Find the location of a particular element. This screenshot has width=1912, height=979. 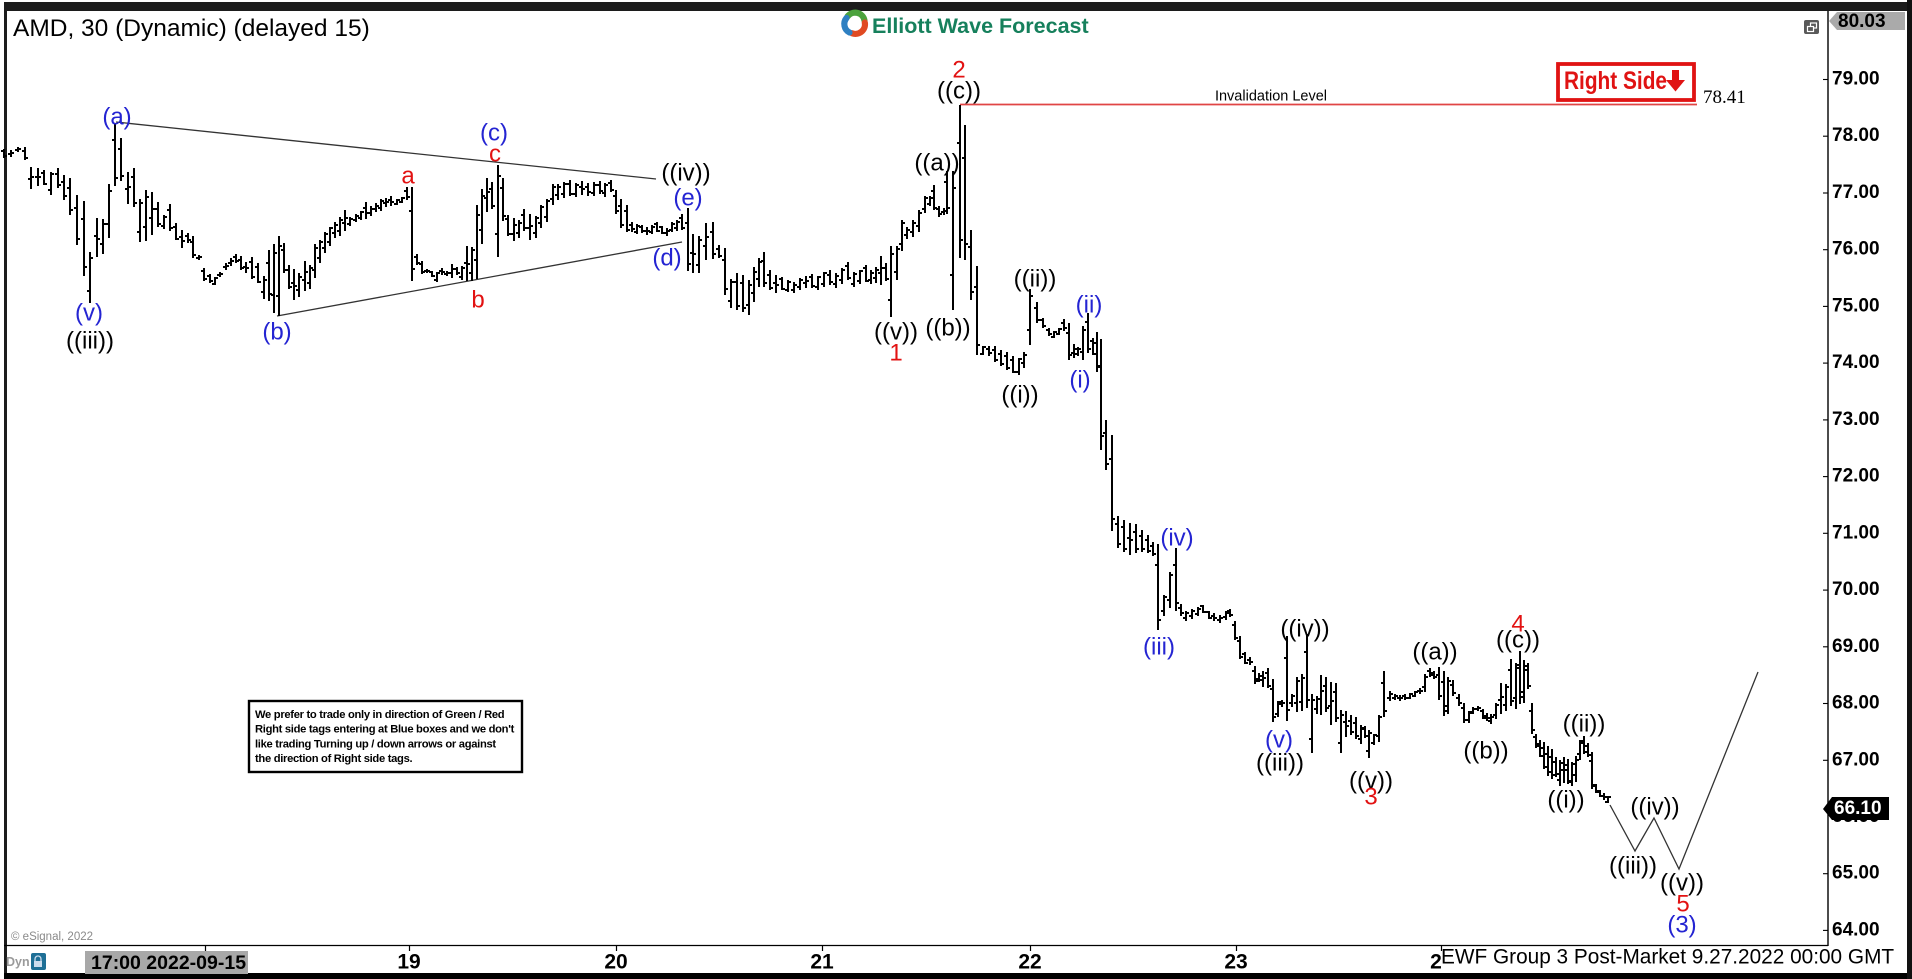

svg-text: 20 is located at coordinates (615, 962).